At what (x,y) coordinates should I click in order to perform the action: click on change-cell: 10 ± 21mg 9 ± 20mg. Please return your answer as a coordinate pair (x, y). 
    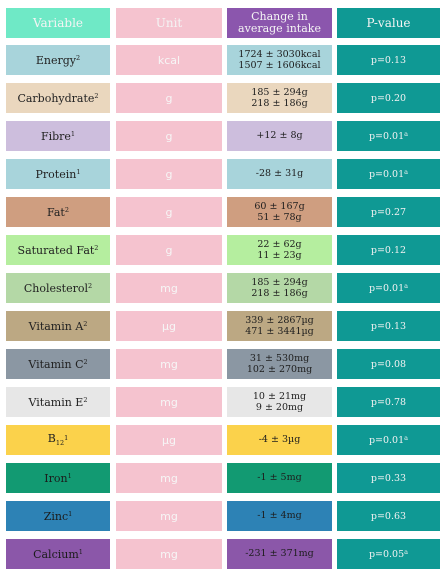
    Looking at the image, I should click on (279, 402).